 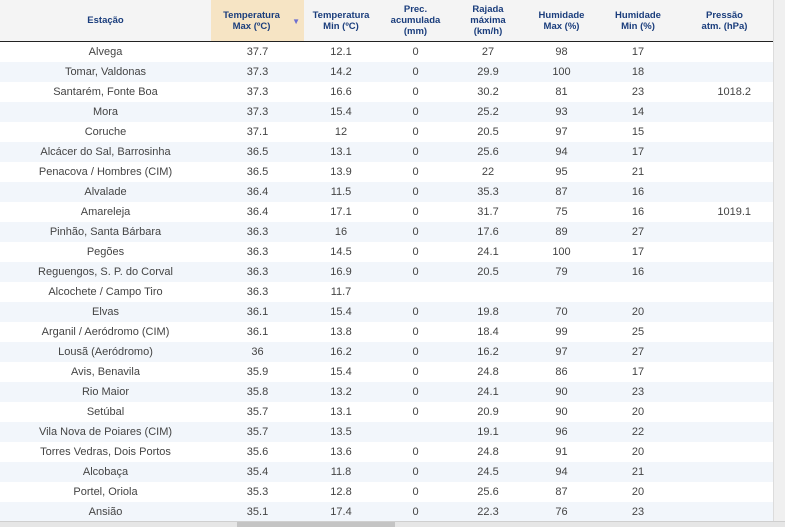 What do you see at coordinates (341, 172) in the screenshot?
I see `cell-temp-min: 13.9` at bounding box center [341, 172].